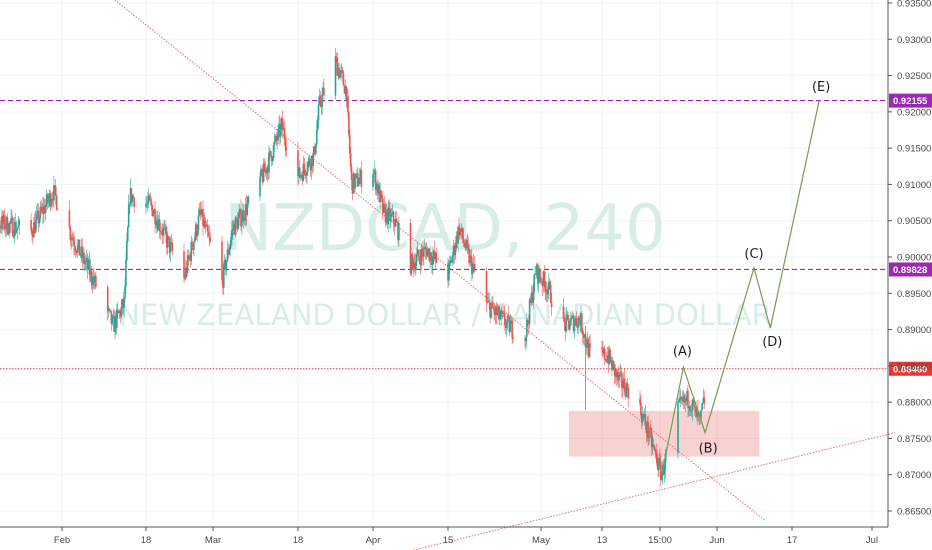 The height and width of the screenshot is (550, 932). Describe the element at coordinates (914, 366) in the screenshot. I see `y-tick-label: 0.88500` at that location.